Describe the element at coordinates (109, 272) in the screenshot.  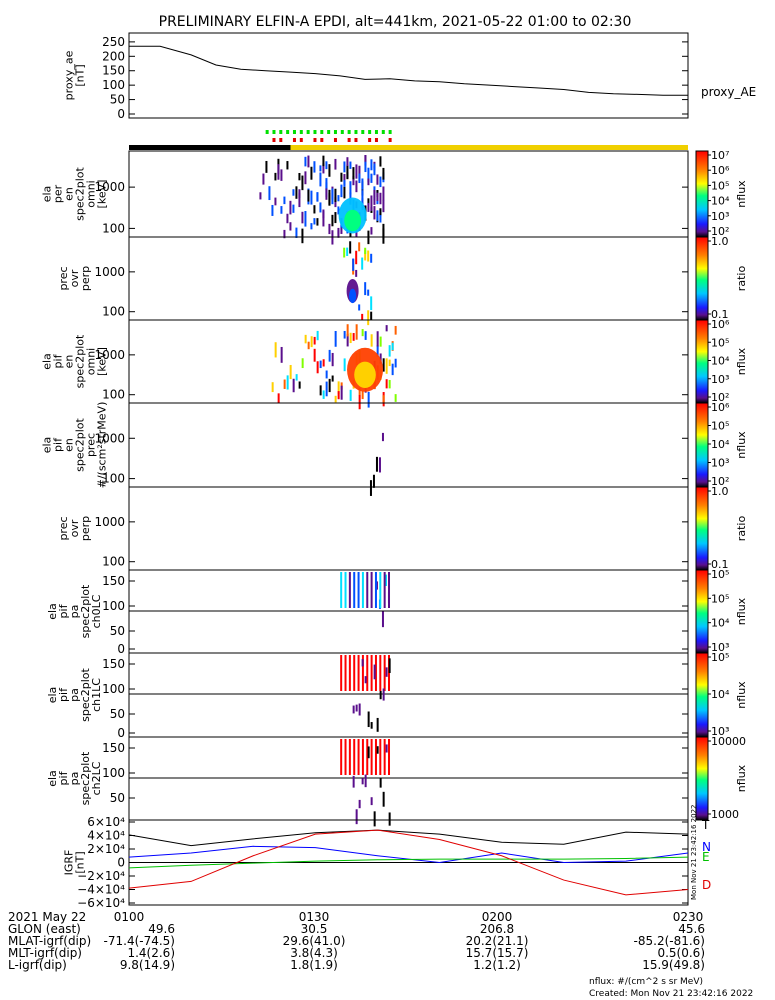
I see `y-tick-label: 1000` at that location.